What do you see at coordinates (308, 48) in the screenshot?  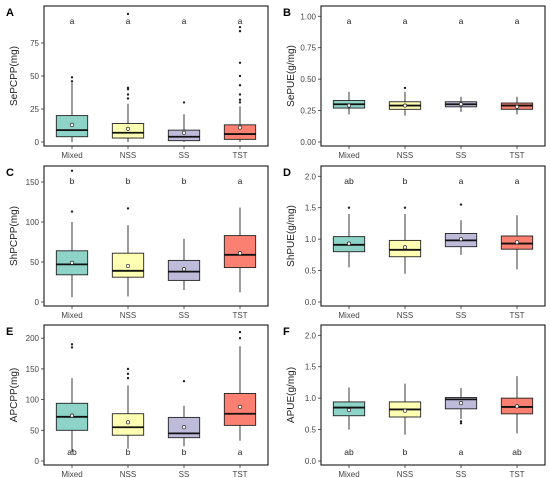 I see `y-tick-label: 0.75` at bounding box center [308, 48].